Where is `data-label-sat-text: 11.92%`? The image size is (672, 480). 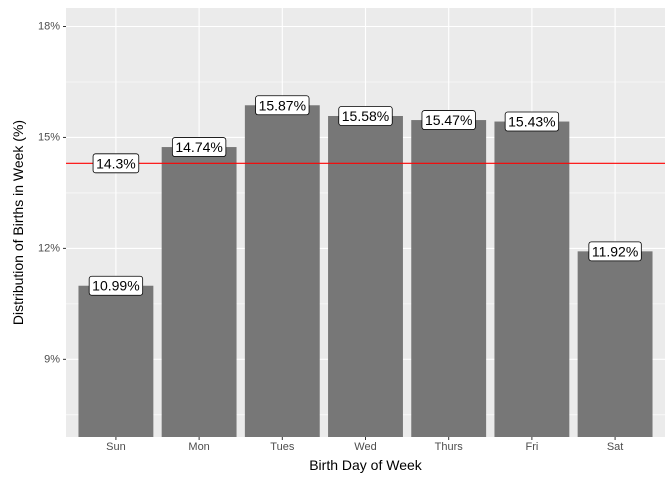
data-label-sat-text: 11.92% is located at coordinates (615, 251).